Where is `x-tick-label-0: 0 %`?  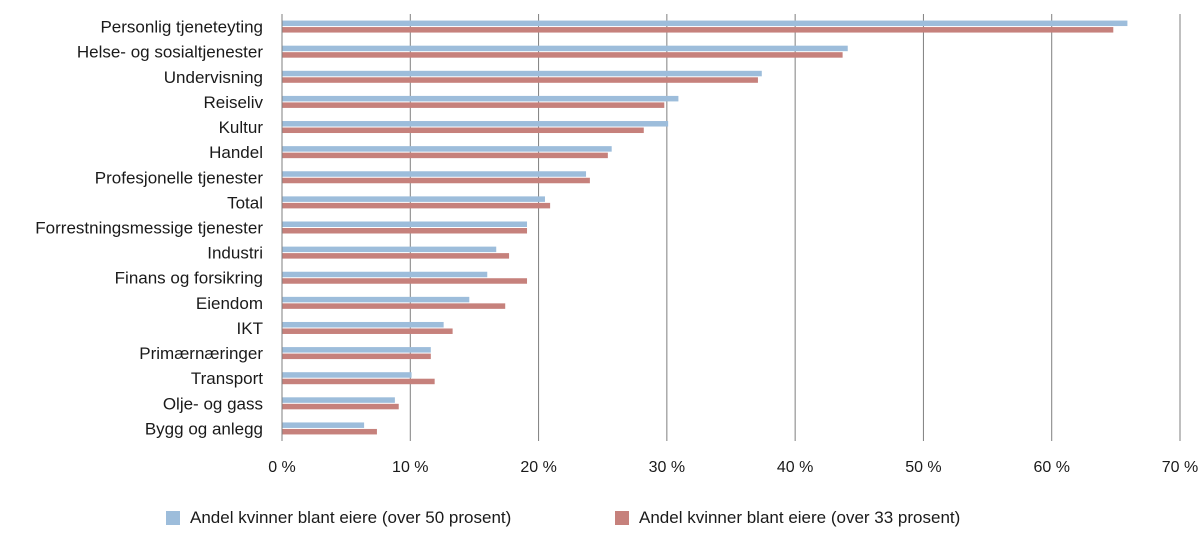 x-tick-label-0: 0 % is located at coordinates (282, 467).